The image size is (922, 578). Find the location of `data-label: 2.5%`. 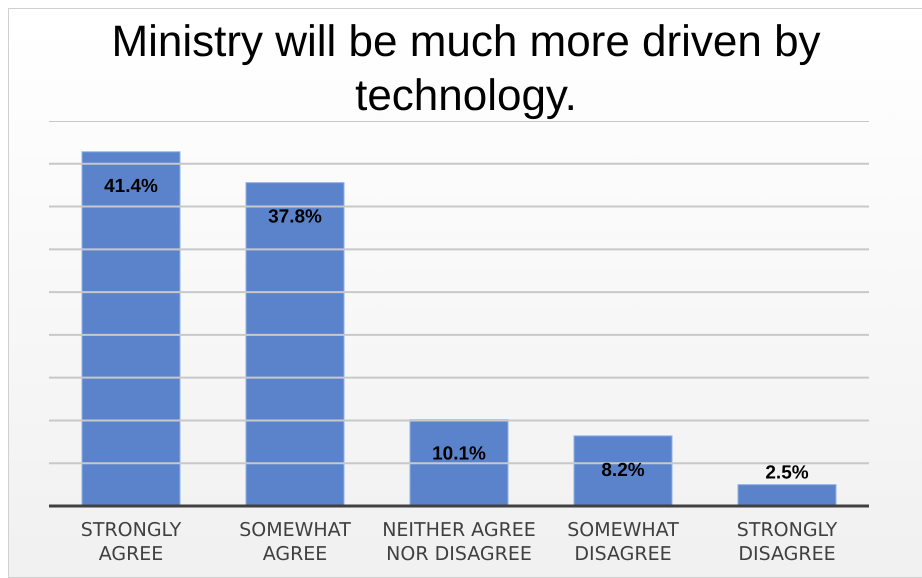

data-label: 2.5% is located at coordinates (787, 473).